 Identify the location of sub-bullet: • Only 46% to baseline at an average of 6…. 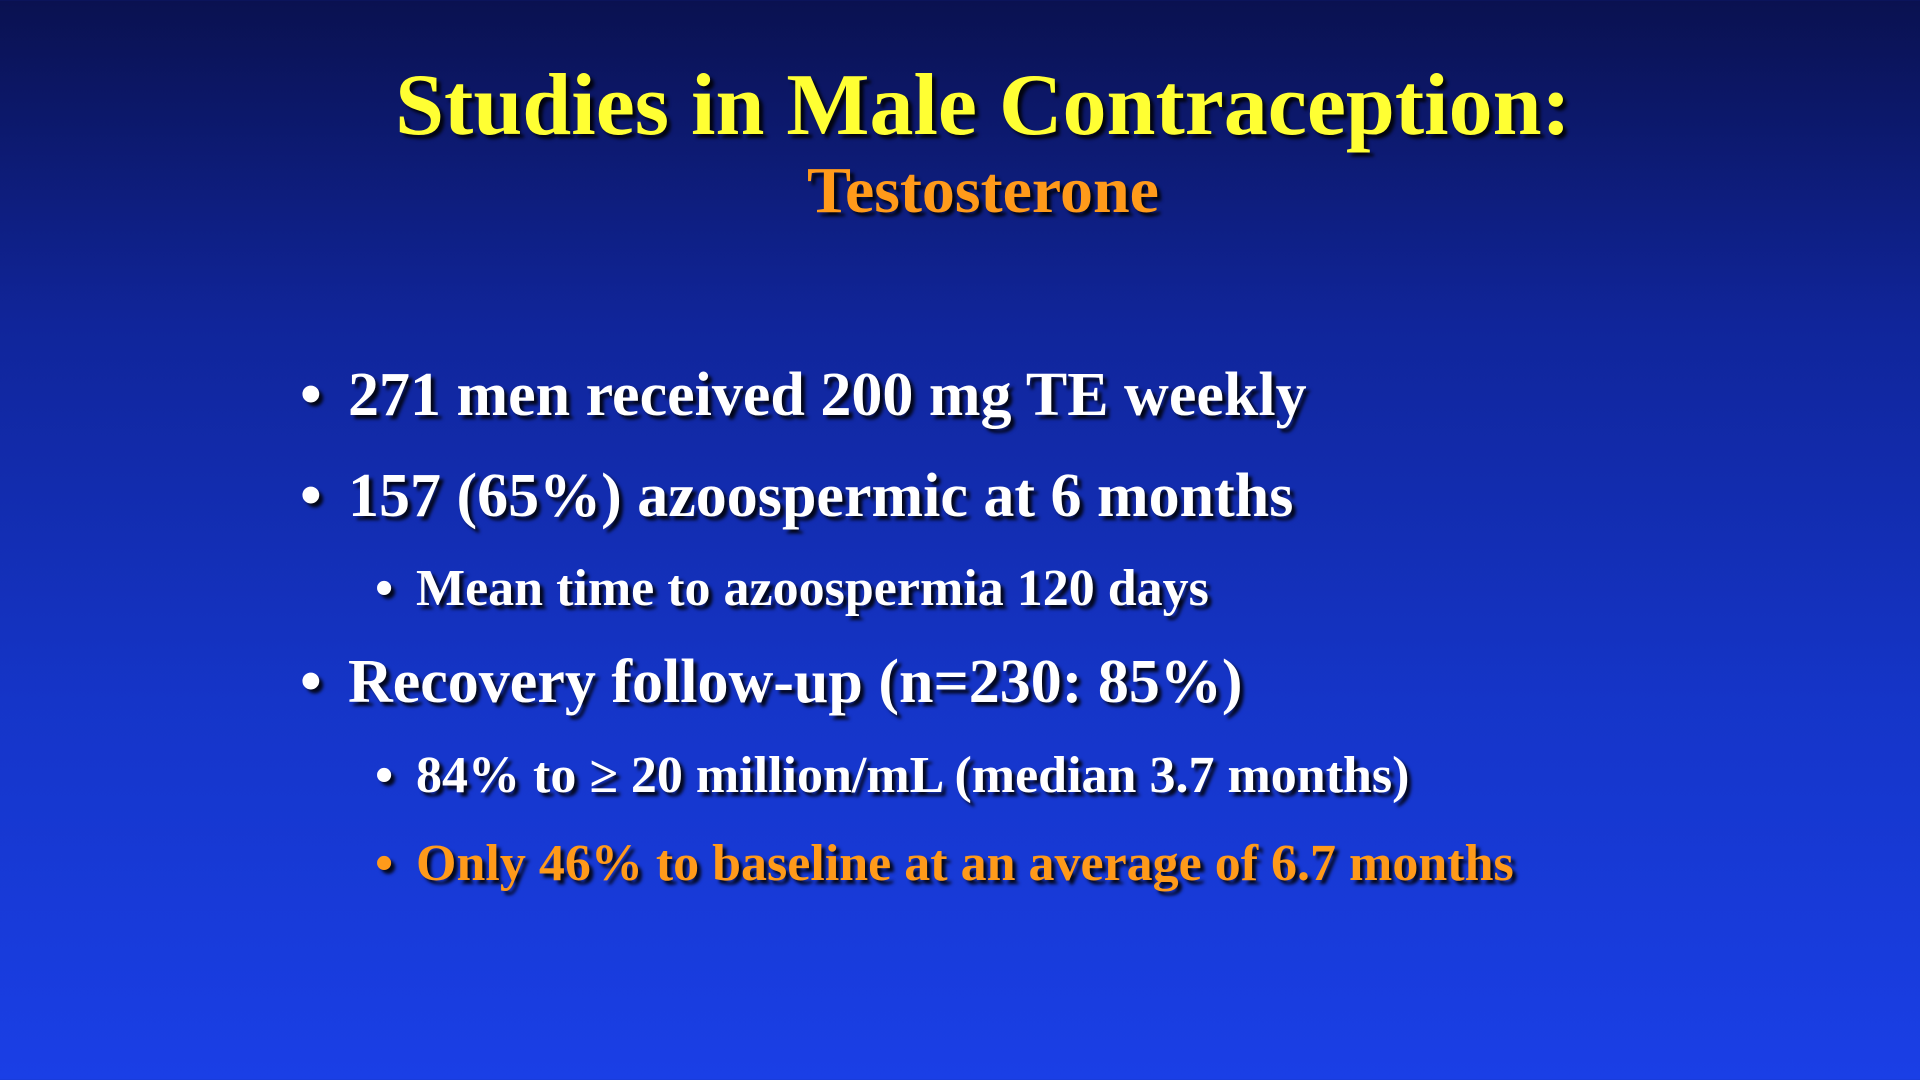
(944, 863).